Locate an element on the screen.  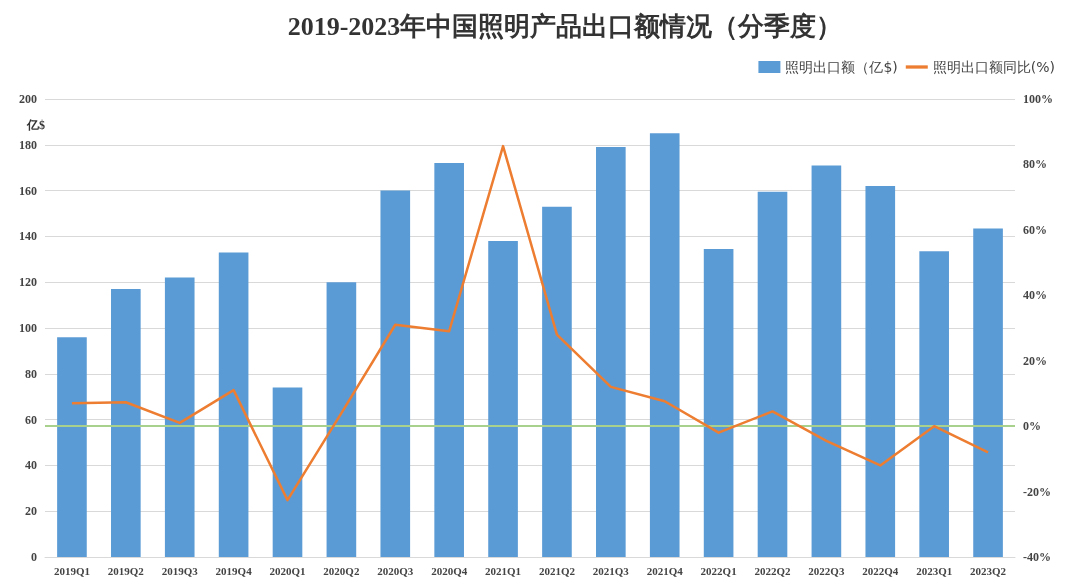
y-tick-label: 100 is located at coordinates (28, 328).